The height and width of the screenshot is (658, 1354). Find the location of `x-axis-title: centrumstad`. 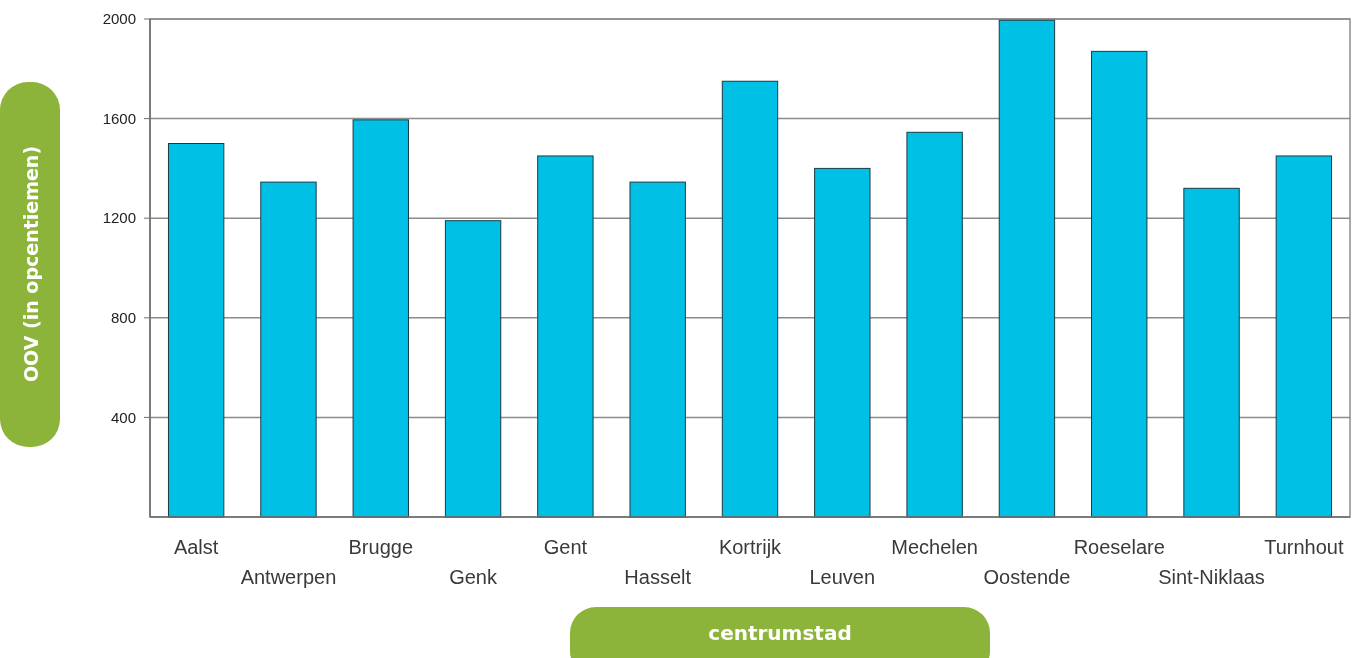

x-axis-title: centrumstad is located at coordinates (780, 633).